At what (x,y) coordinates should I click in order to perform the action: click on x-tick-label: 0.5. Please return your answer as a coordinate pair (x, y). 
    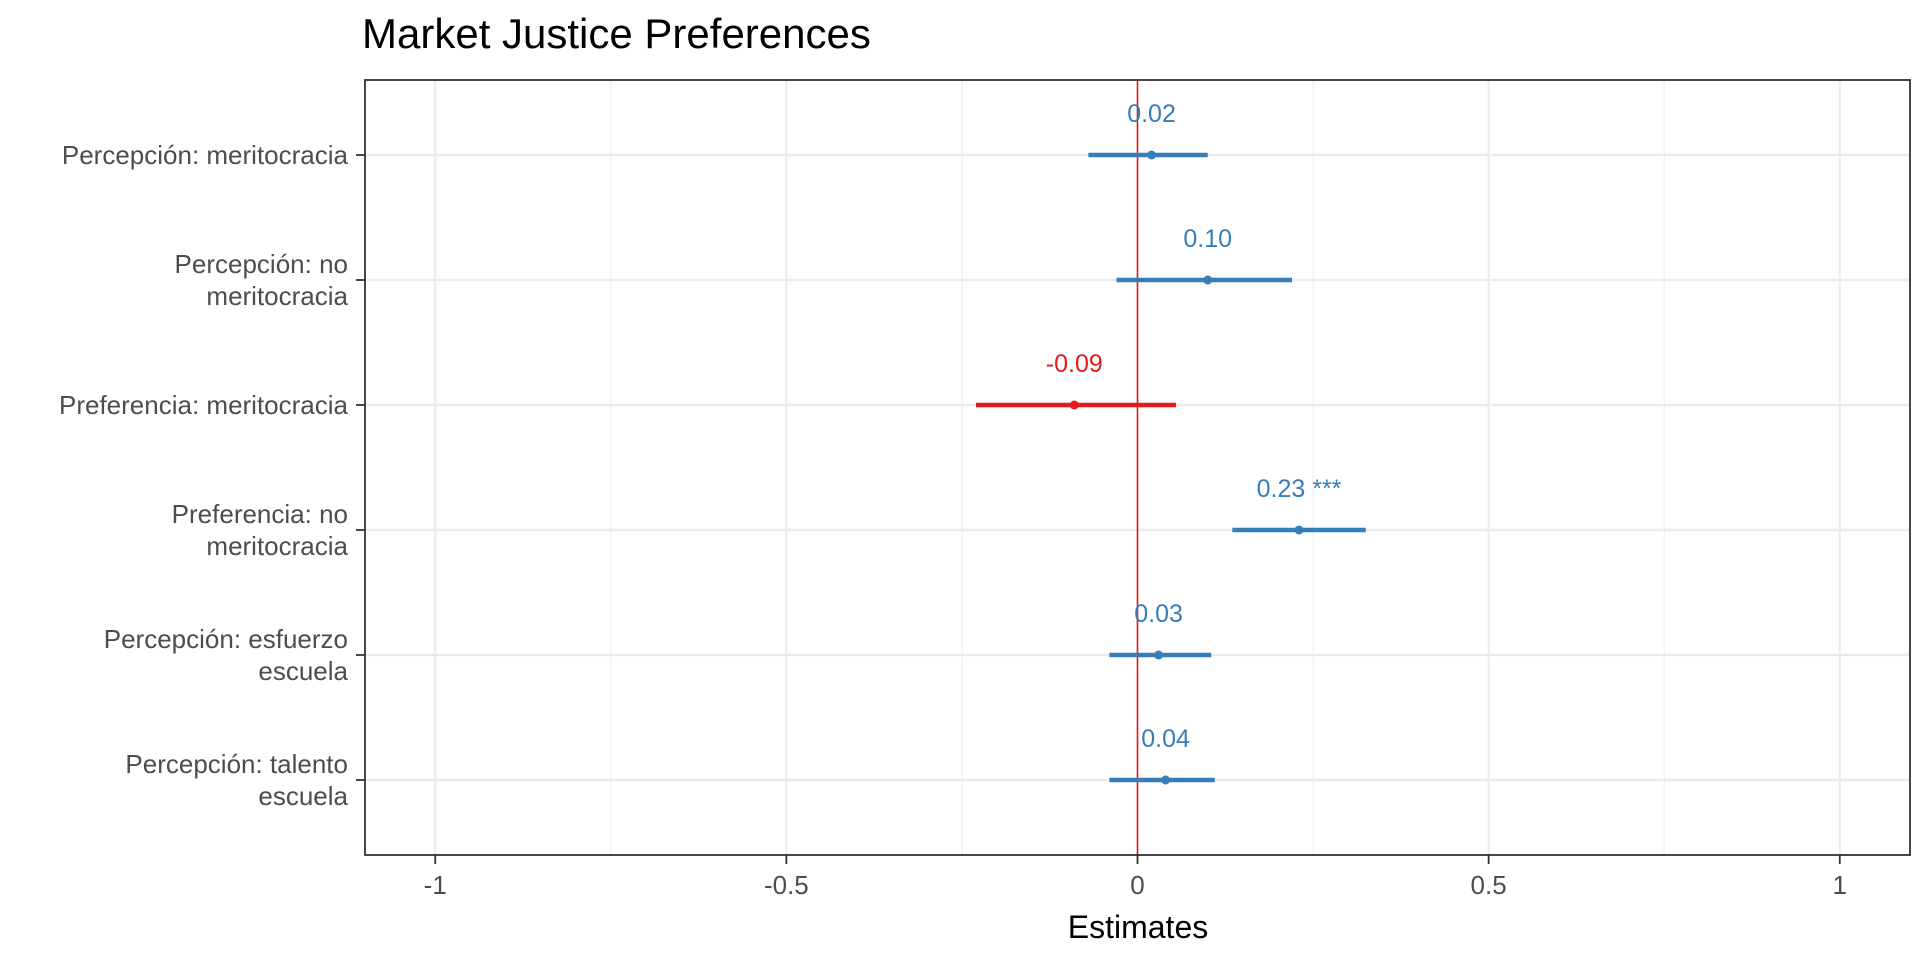
    Looking at the image, I should click on (1489, 885).